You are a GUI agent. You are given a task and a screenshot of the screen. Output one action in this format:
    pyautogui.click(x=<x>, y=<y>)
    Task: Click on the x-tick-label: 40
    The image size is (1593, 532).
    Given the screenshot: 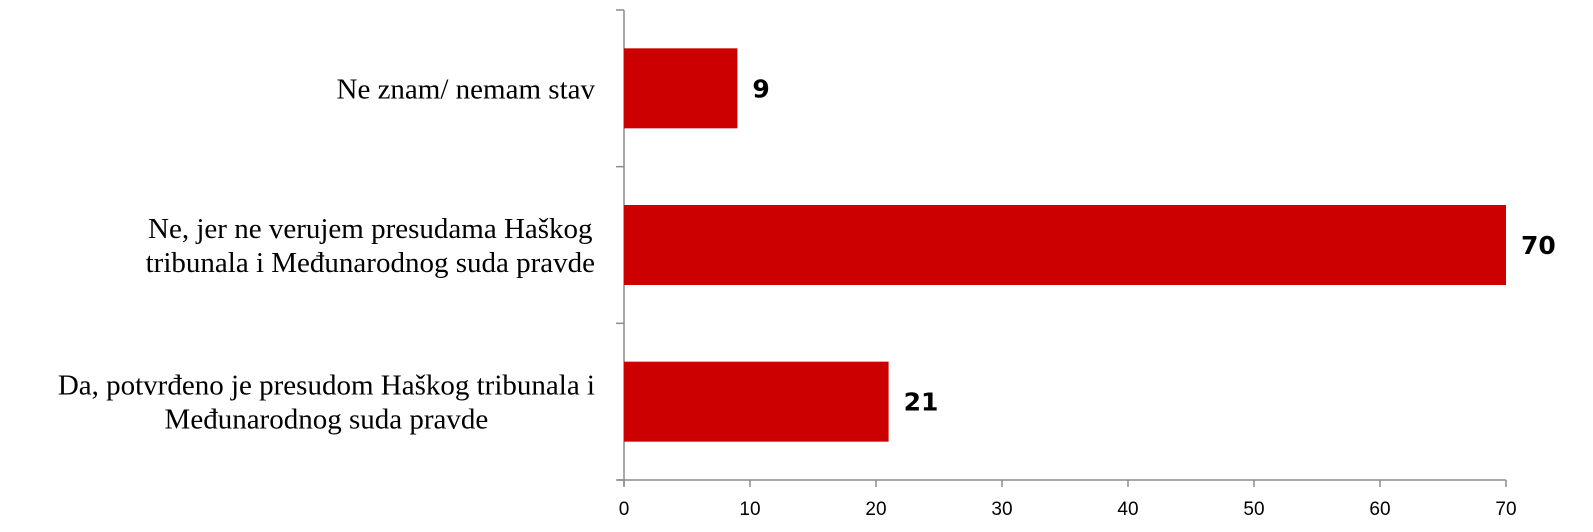 What is the action you would take?
    pyautogui.click(x=1127, y=509)
    